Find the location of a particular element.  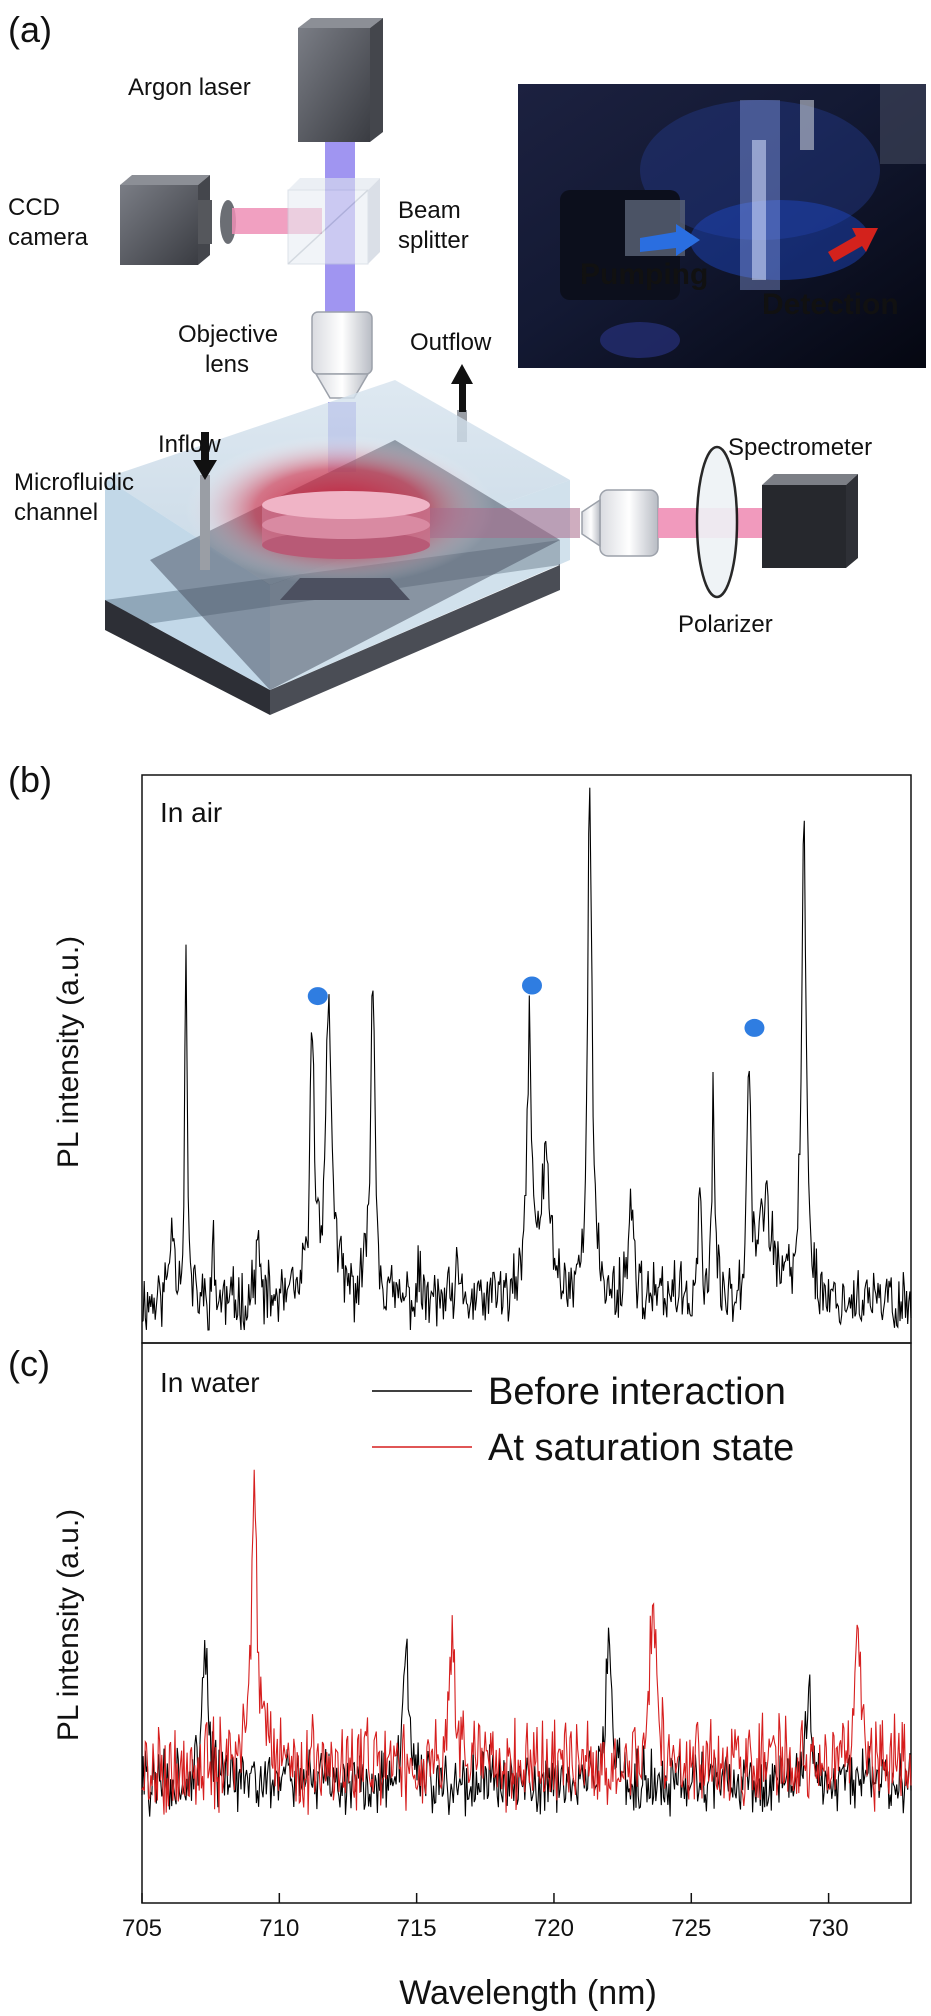

x-axis-c: 705 710 715 720 725 730 is located at coordinates (485, 1917).